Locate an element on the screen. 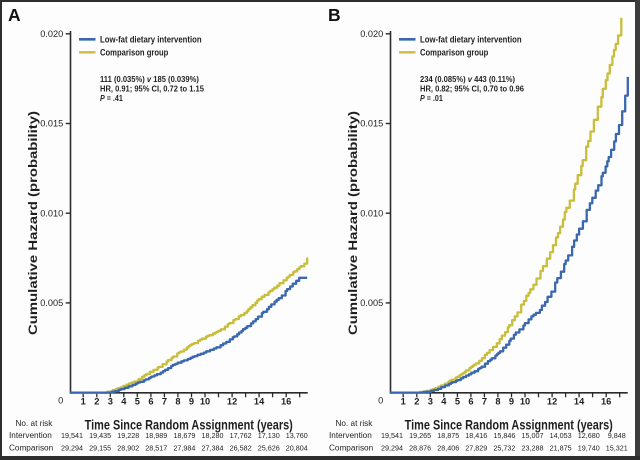 The image size is (640, 460). svg-text: 15,846 is located at coordinates (504, 435).